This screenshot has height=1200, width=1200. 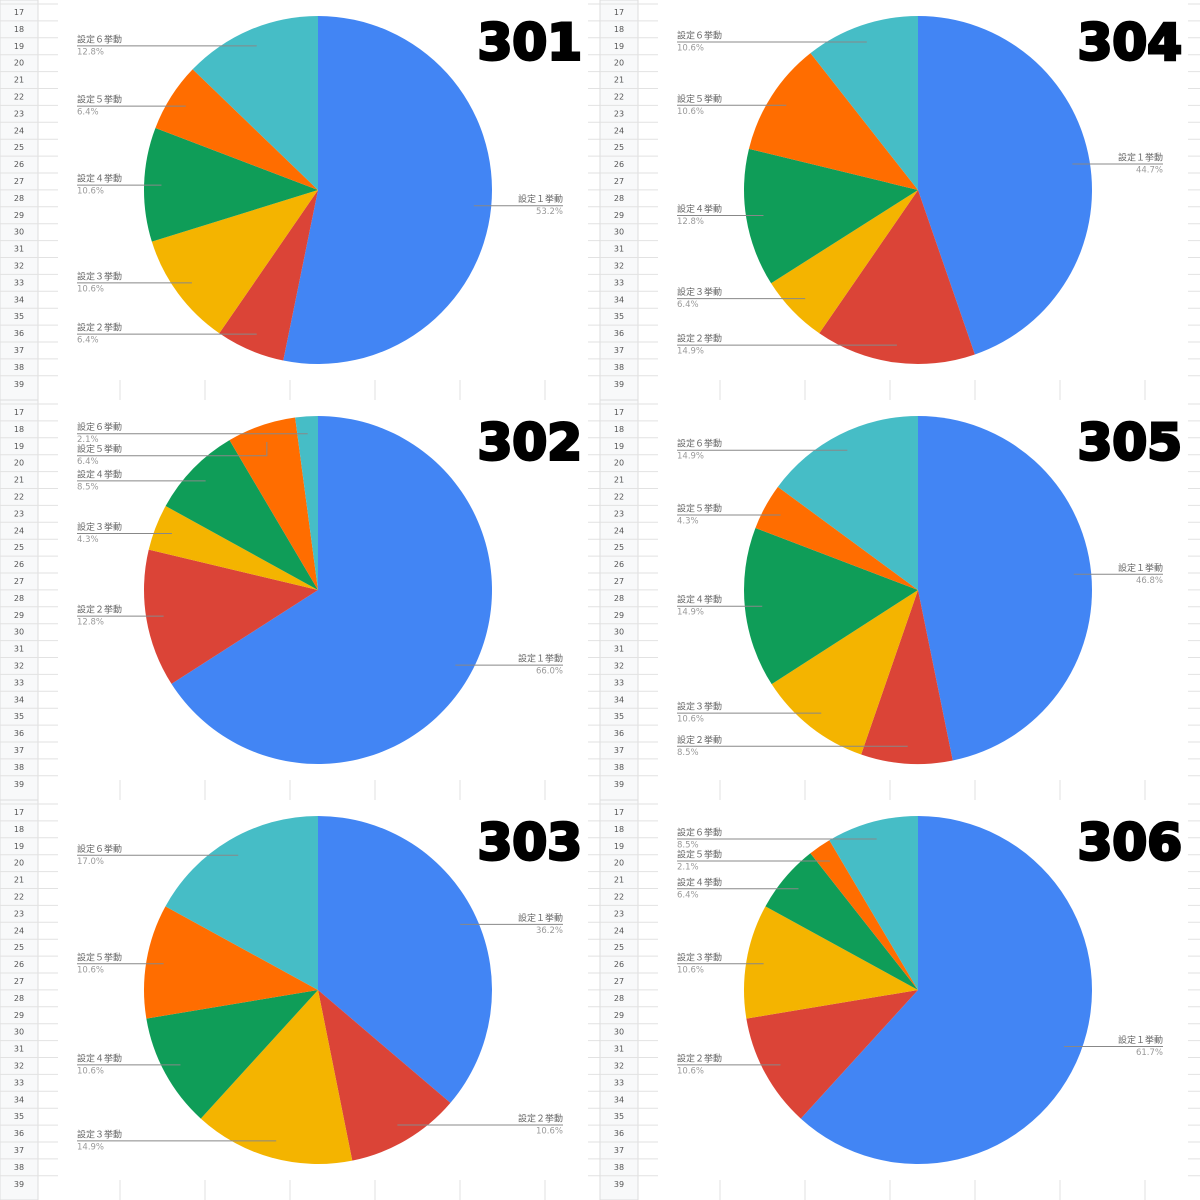 What do you see at coordinates (530, 443) in the screenshot?
I see `chart-title: 302` at bounding box center [530, 443].